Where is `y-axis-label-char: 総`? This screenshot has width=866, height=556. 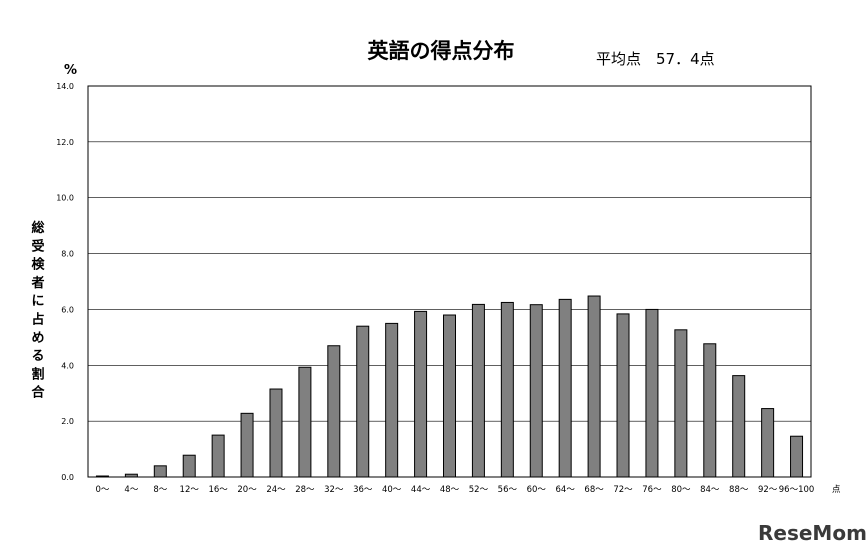 y-axis-label-char: 総 is located at coordinates (37, 228).